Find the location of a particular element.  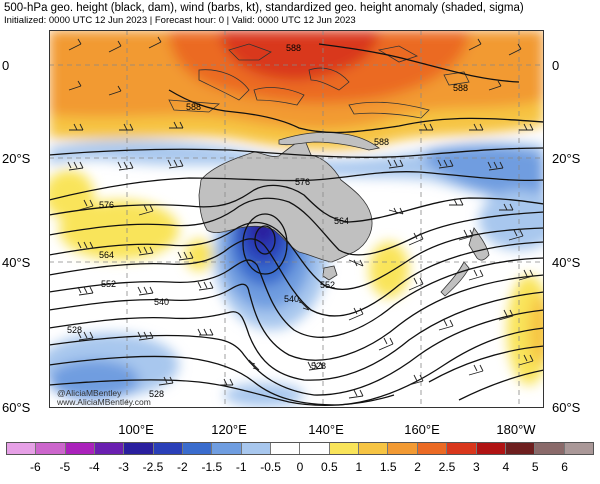

lon-label-140e: 140°E is located at coordinates (326, 429).